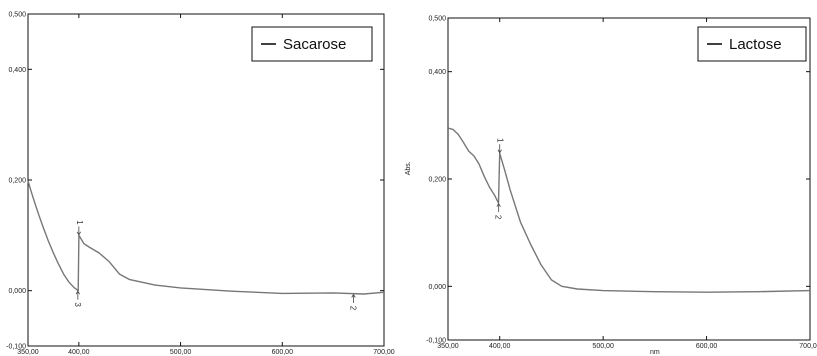  I want to click on y-axis-title: Abs., so click(408, 168).